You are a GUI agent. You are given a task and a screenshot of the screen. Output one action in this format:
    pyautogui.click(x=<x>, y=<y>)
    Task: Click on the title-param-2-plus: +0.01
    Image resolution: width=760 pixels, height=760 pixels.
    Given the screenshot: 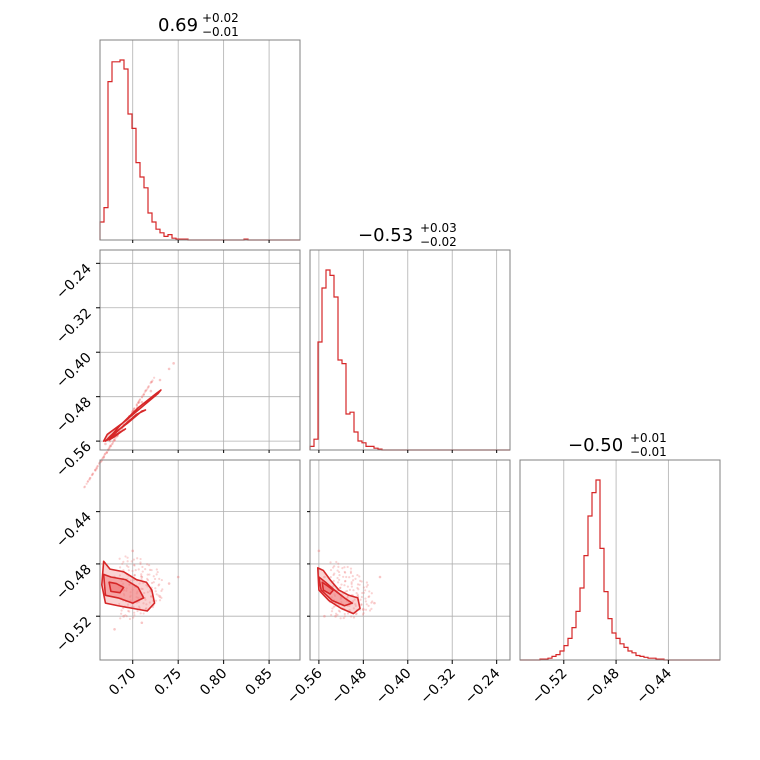 What is the action you would take?
    pyautogui.click(x=648, y=438)
    